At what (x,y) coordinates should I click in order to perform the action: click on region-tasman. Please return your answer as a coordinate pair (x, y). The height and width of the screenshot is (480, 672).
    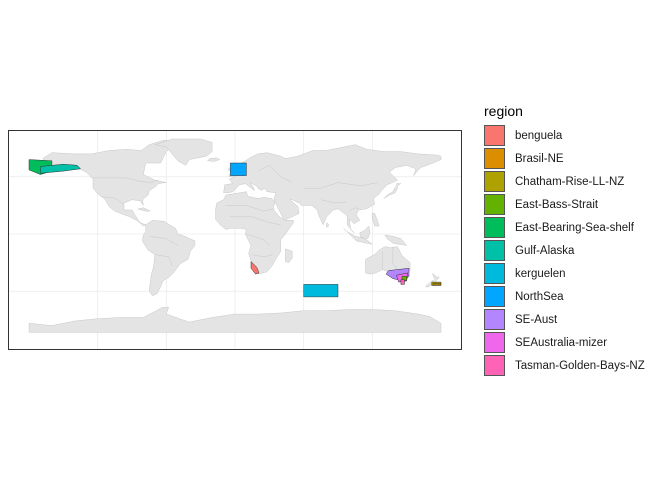
    Looking at the image, I should click on (402, 282).